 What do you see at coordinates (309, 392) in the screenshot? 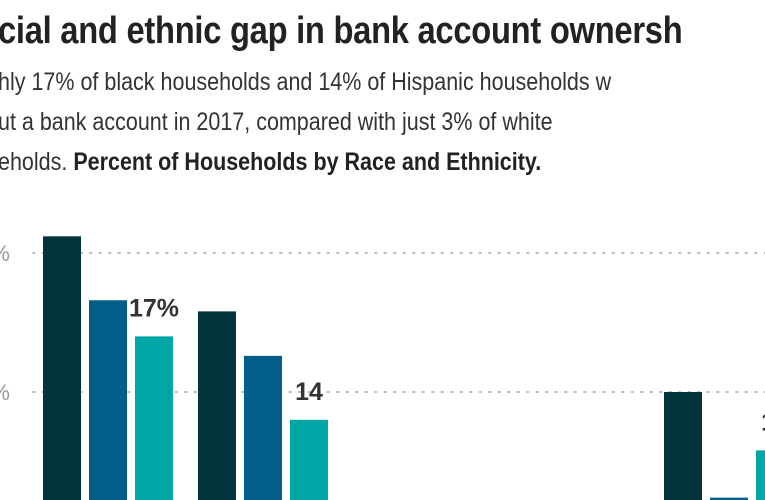
I see `data-label: 14` at bounding box center [309, 392].